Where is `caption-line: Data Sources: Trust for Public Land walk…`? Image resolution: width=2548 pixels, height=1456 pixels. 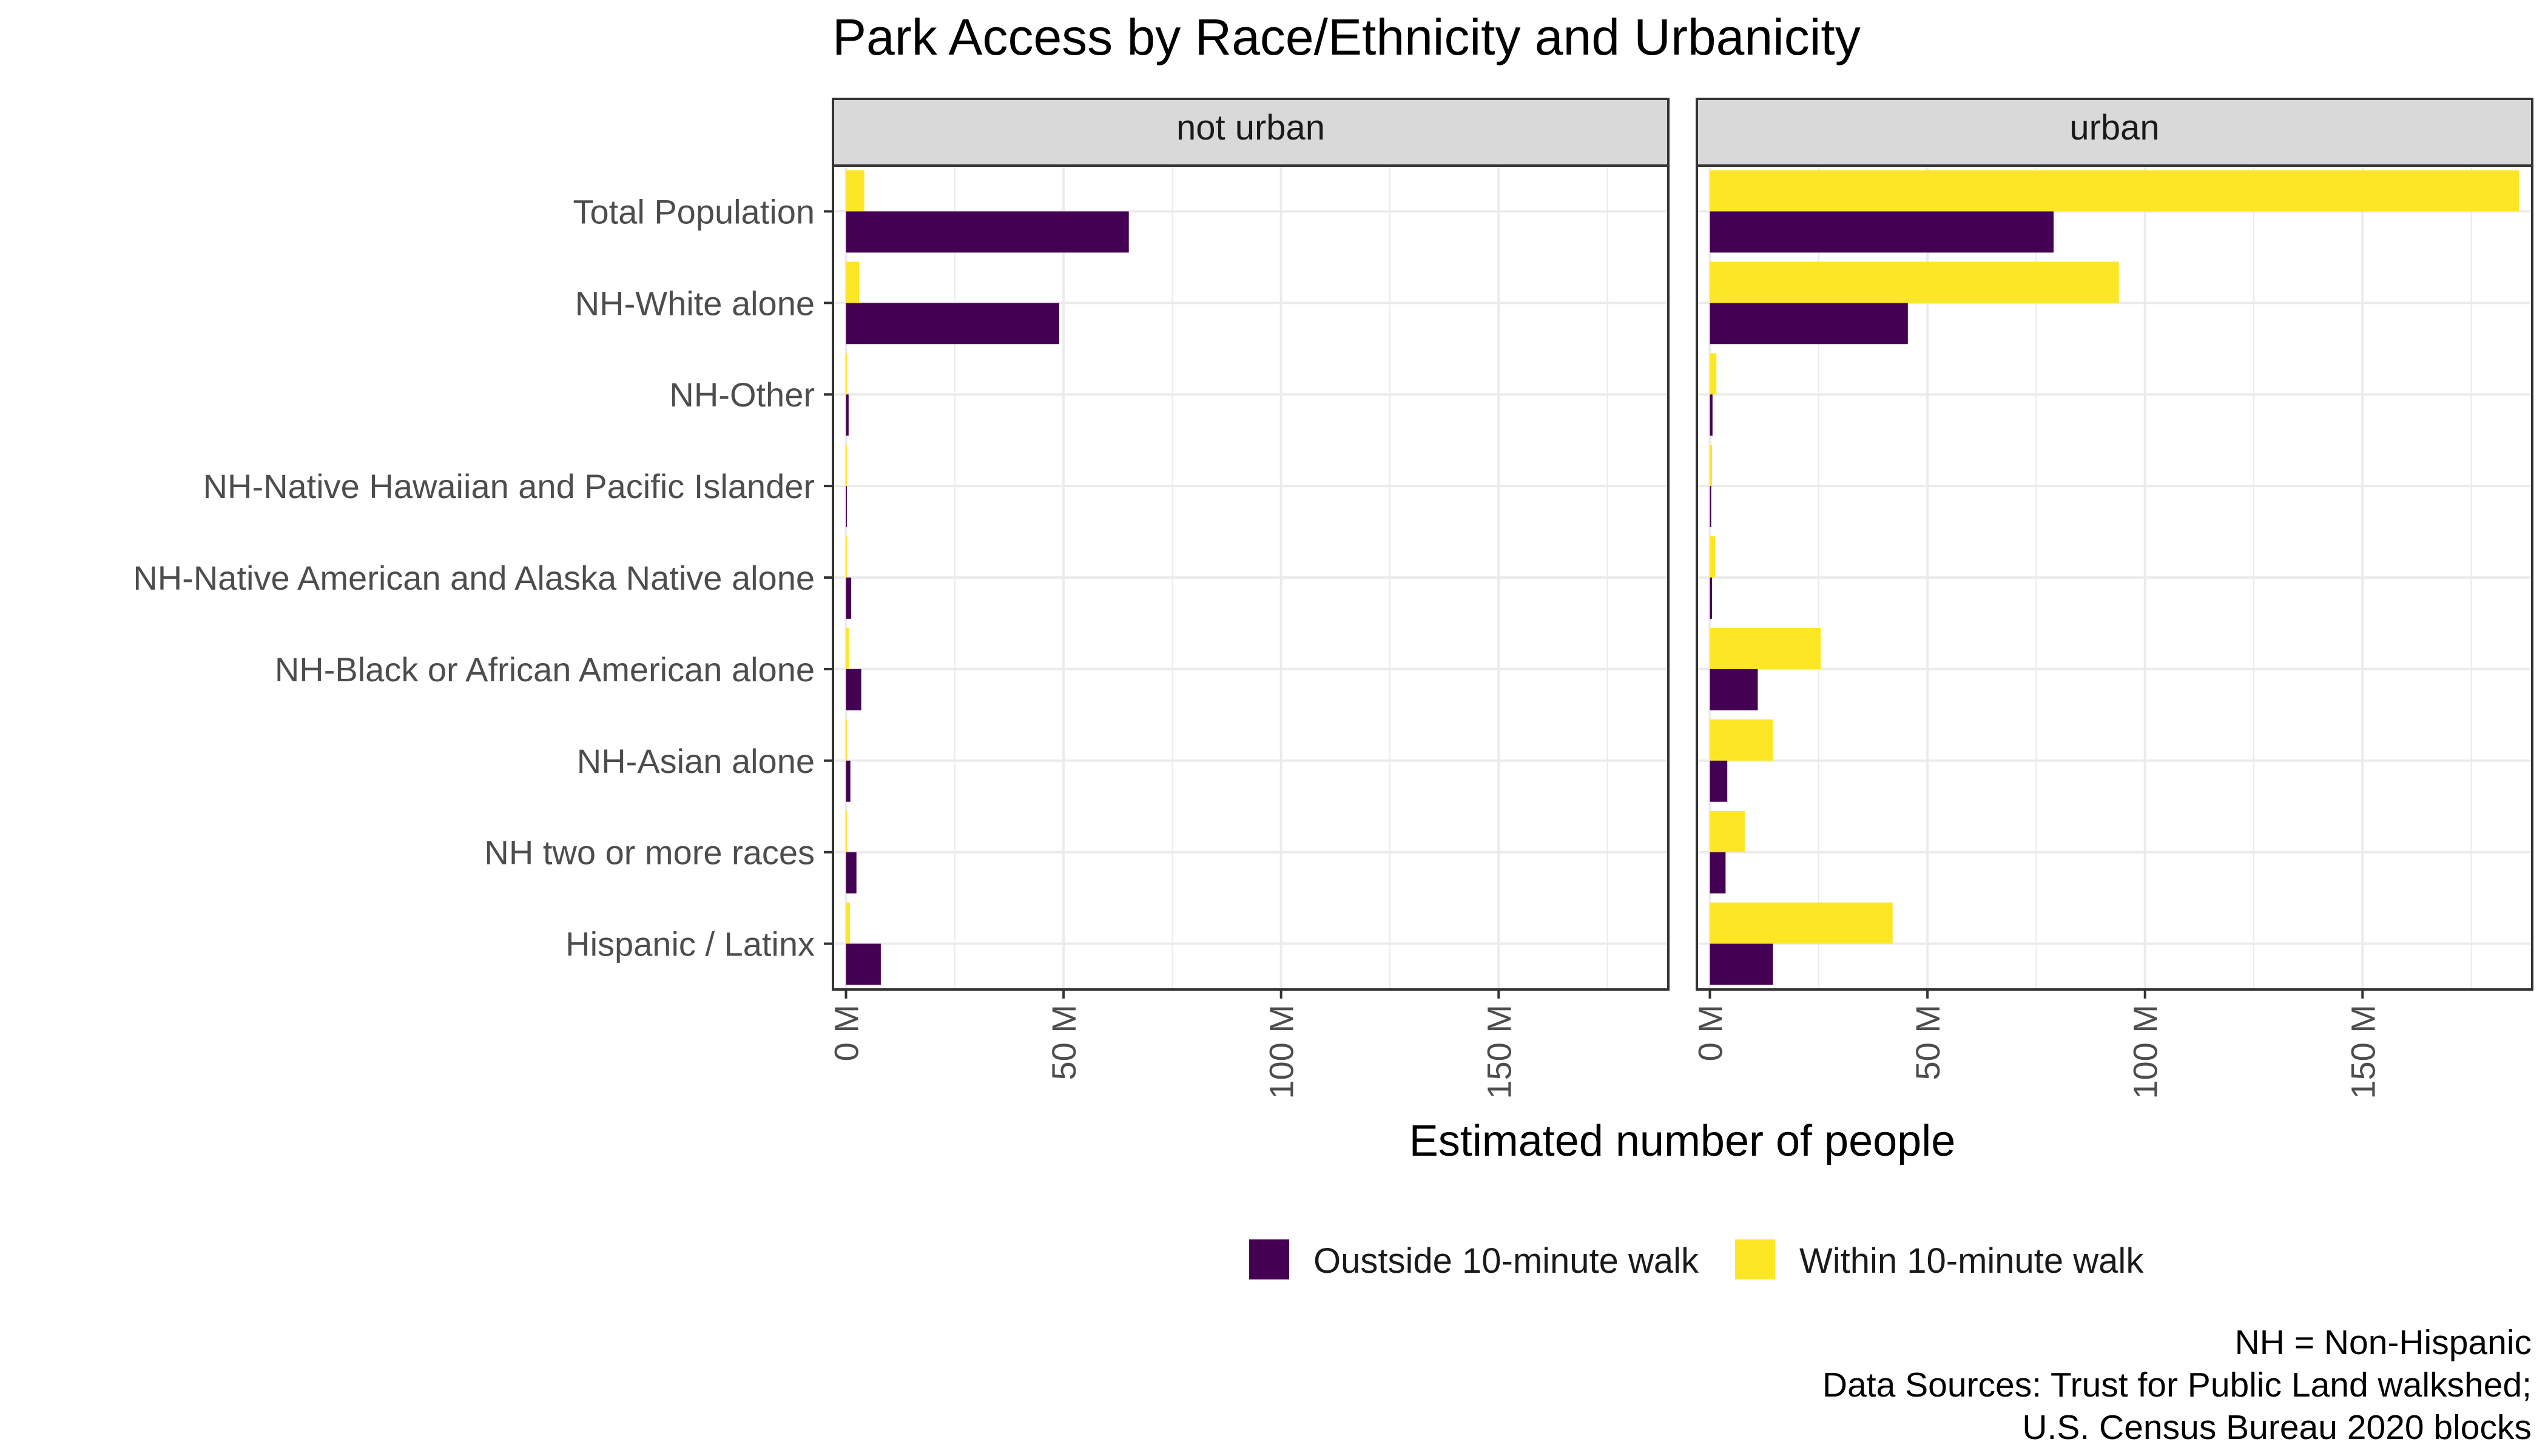
caption-line: Data Sources: Trust for Public Land walk… is located at coordinates (2177, 1385).